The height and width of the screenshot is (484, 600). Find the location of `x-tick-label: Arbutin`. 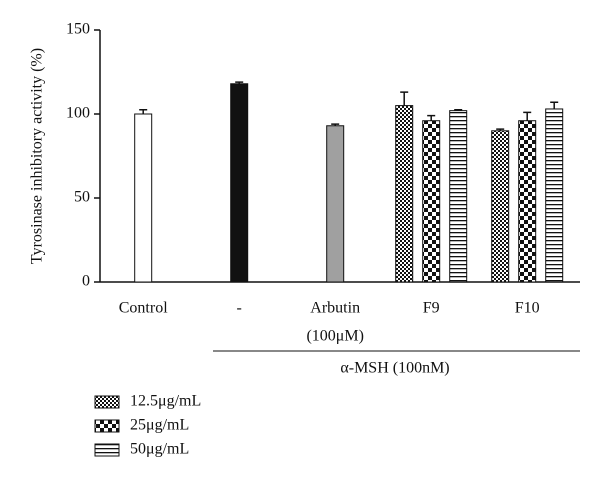

x-tick-label: Arbutin is located at coordinates (335, 308).